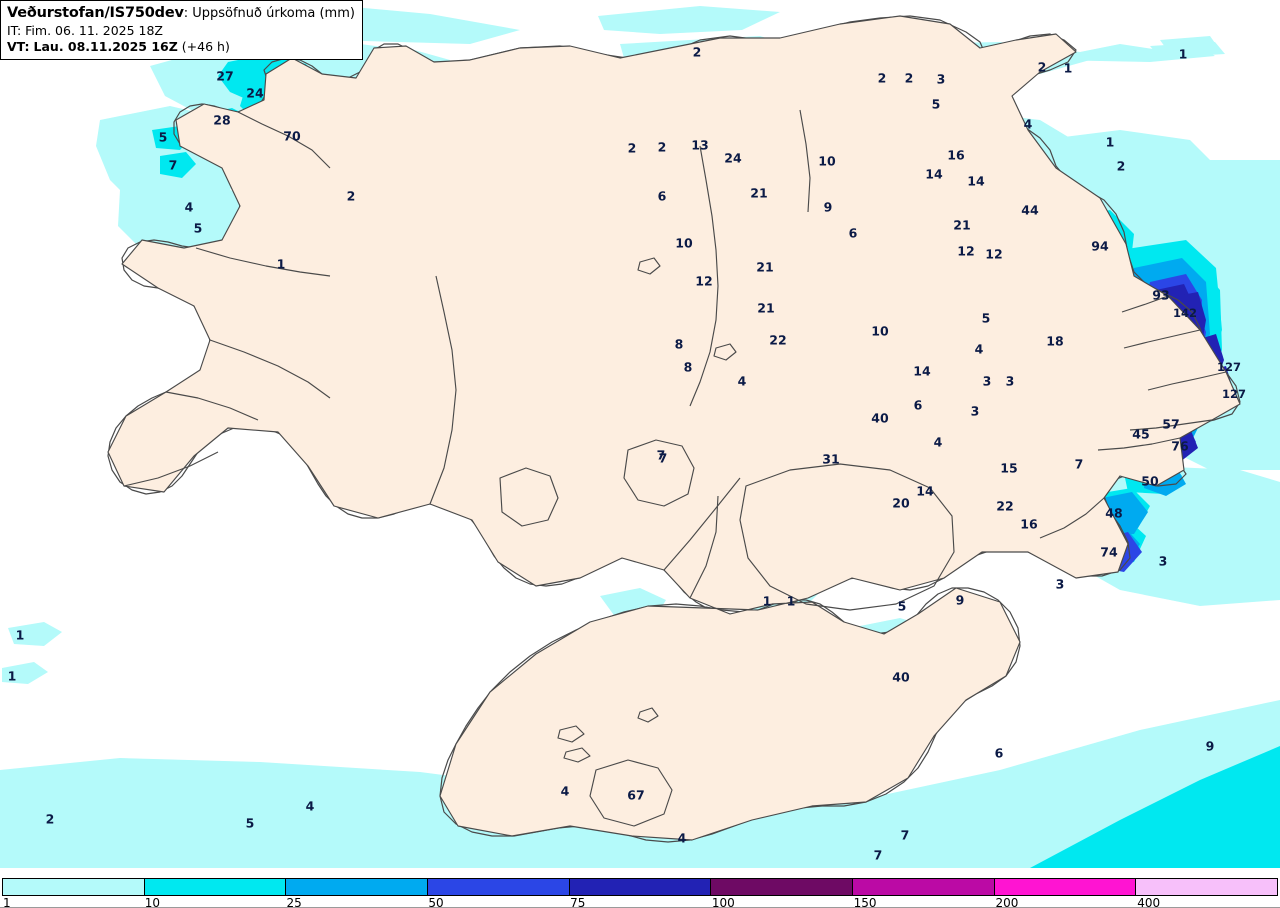  Describe the element at coordinates (105, 47) in the screenshot. I see `valid-time: Lau. 08.11.2025 16Z` at that location.